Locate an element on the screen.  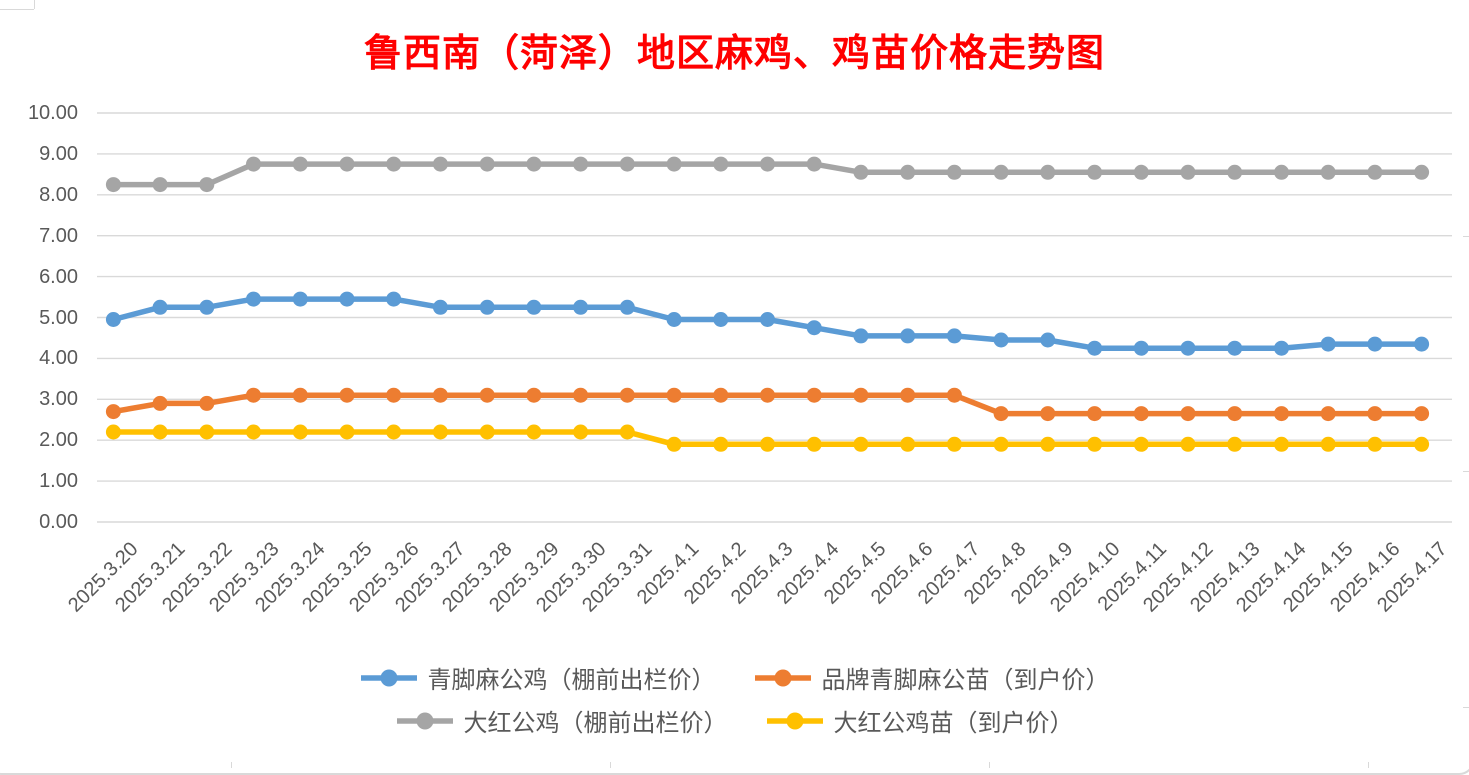
y-axis-label: 5.00 is located at coordinates (58, 317).